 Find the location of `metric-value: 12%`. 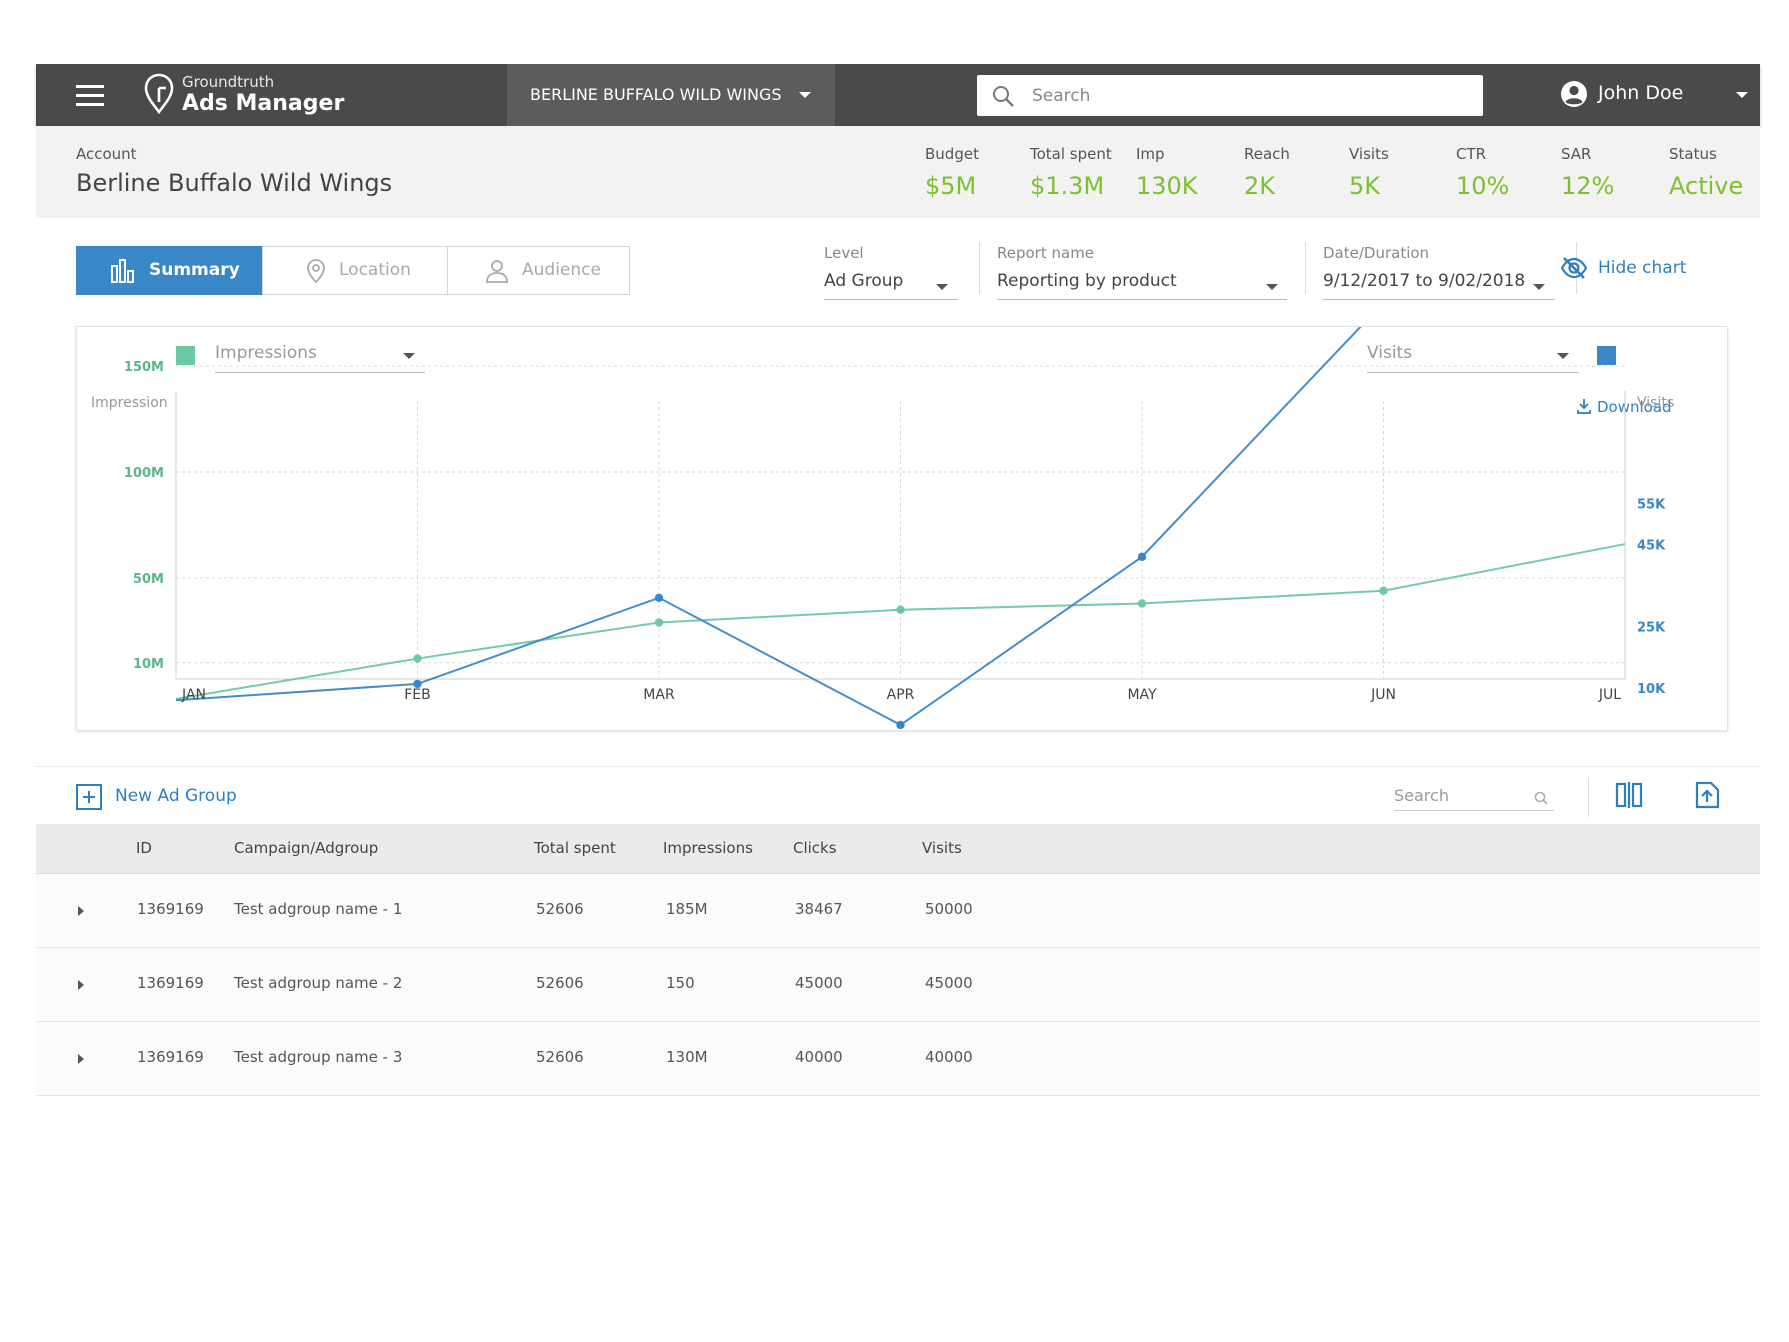

metric-value: 12% is located at coordinates (1588, 186).